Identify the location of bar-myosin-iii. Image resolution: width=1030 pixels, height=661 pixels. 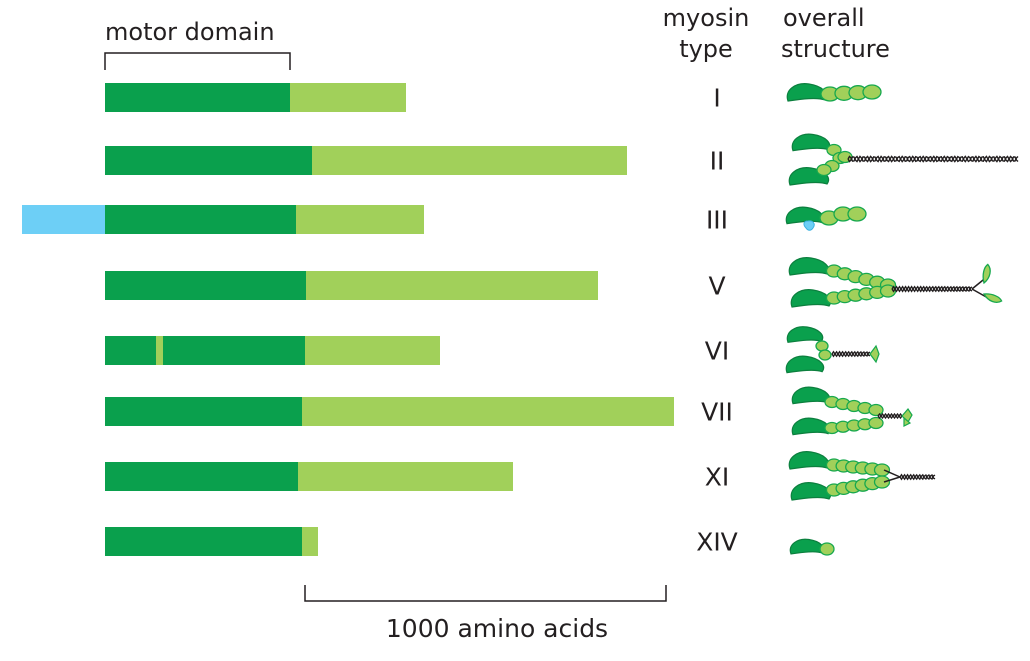
(223, 219).